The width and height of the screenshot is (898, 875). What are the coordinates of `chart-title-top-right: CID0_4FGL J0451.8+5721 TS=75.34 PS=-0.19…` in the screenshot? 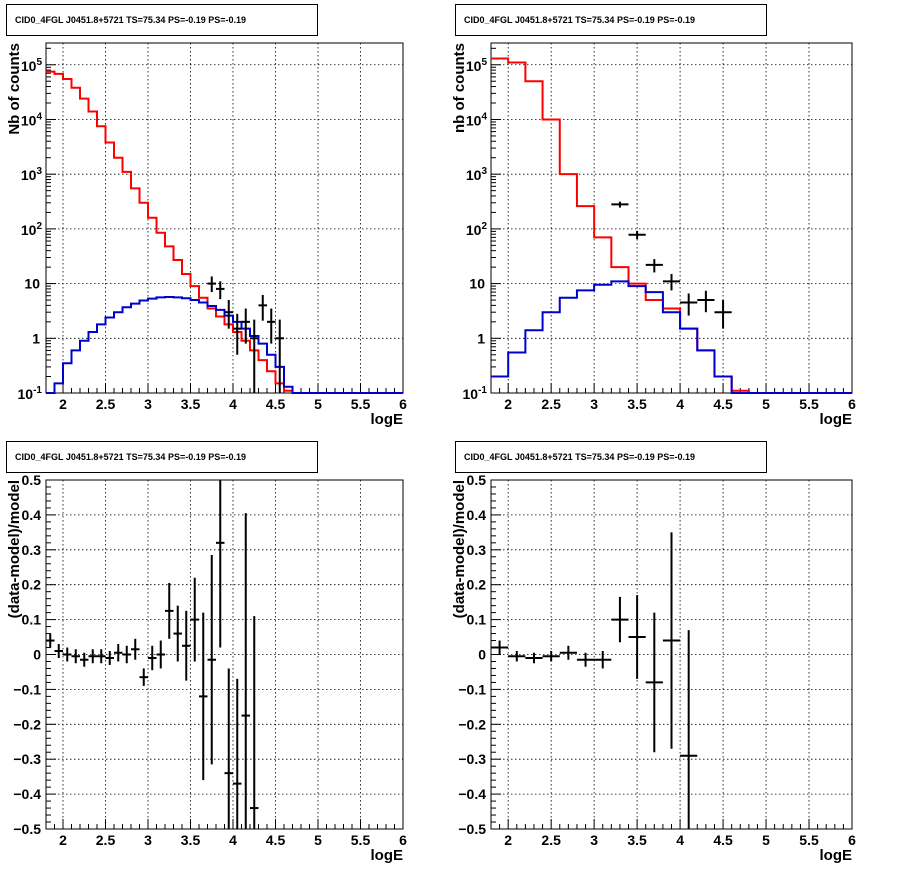 It's located at (611, 20).